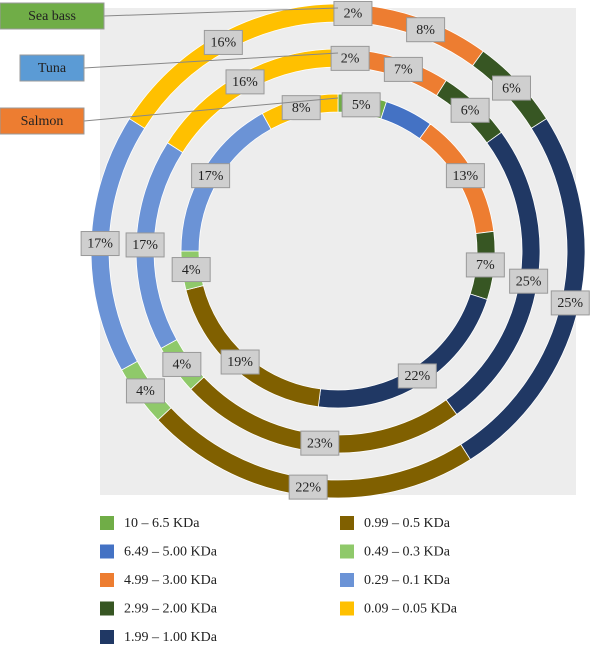 The width and height of the screenshot is (600, 655). Describe the element at coordinates (171, 580) in the screenshot. I see `legend-label: 4.99 – 3.00 KDa` at that location.